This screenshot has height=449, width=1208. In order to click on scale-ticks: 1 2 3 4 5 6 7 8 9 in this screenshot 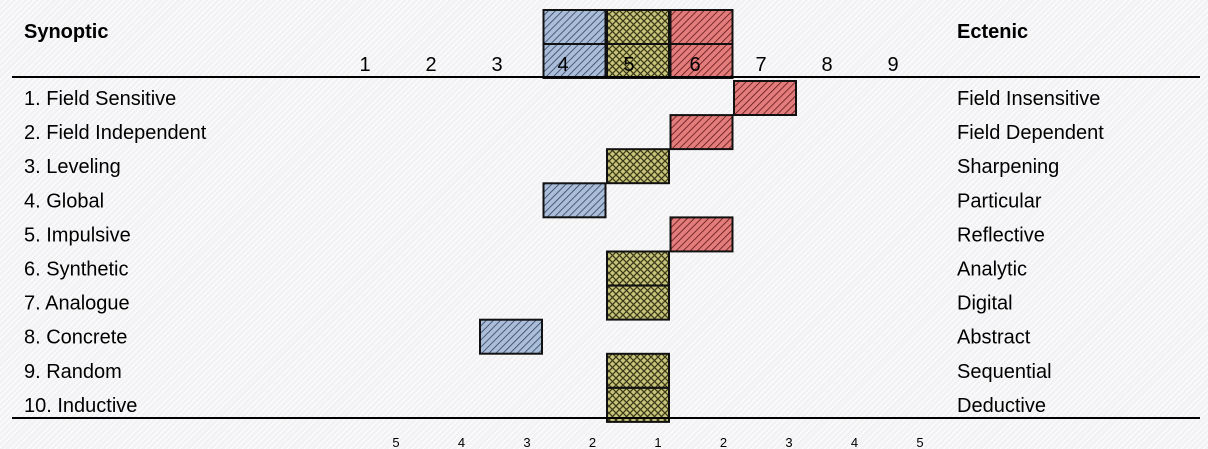, I will do `click(628, 65)`.